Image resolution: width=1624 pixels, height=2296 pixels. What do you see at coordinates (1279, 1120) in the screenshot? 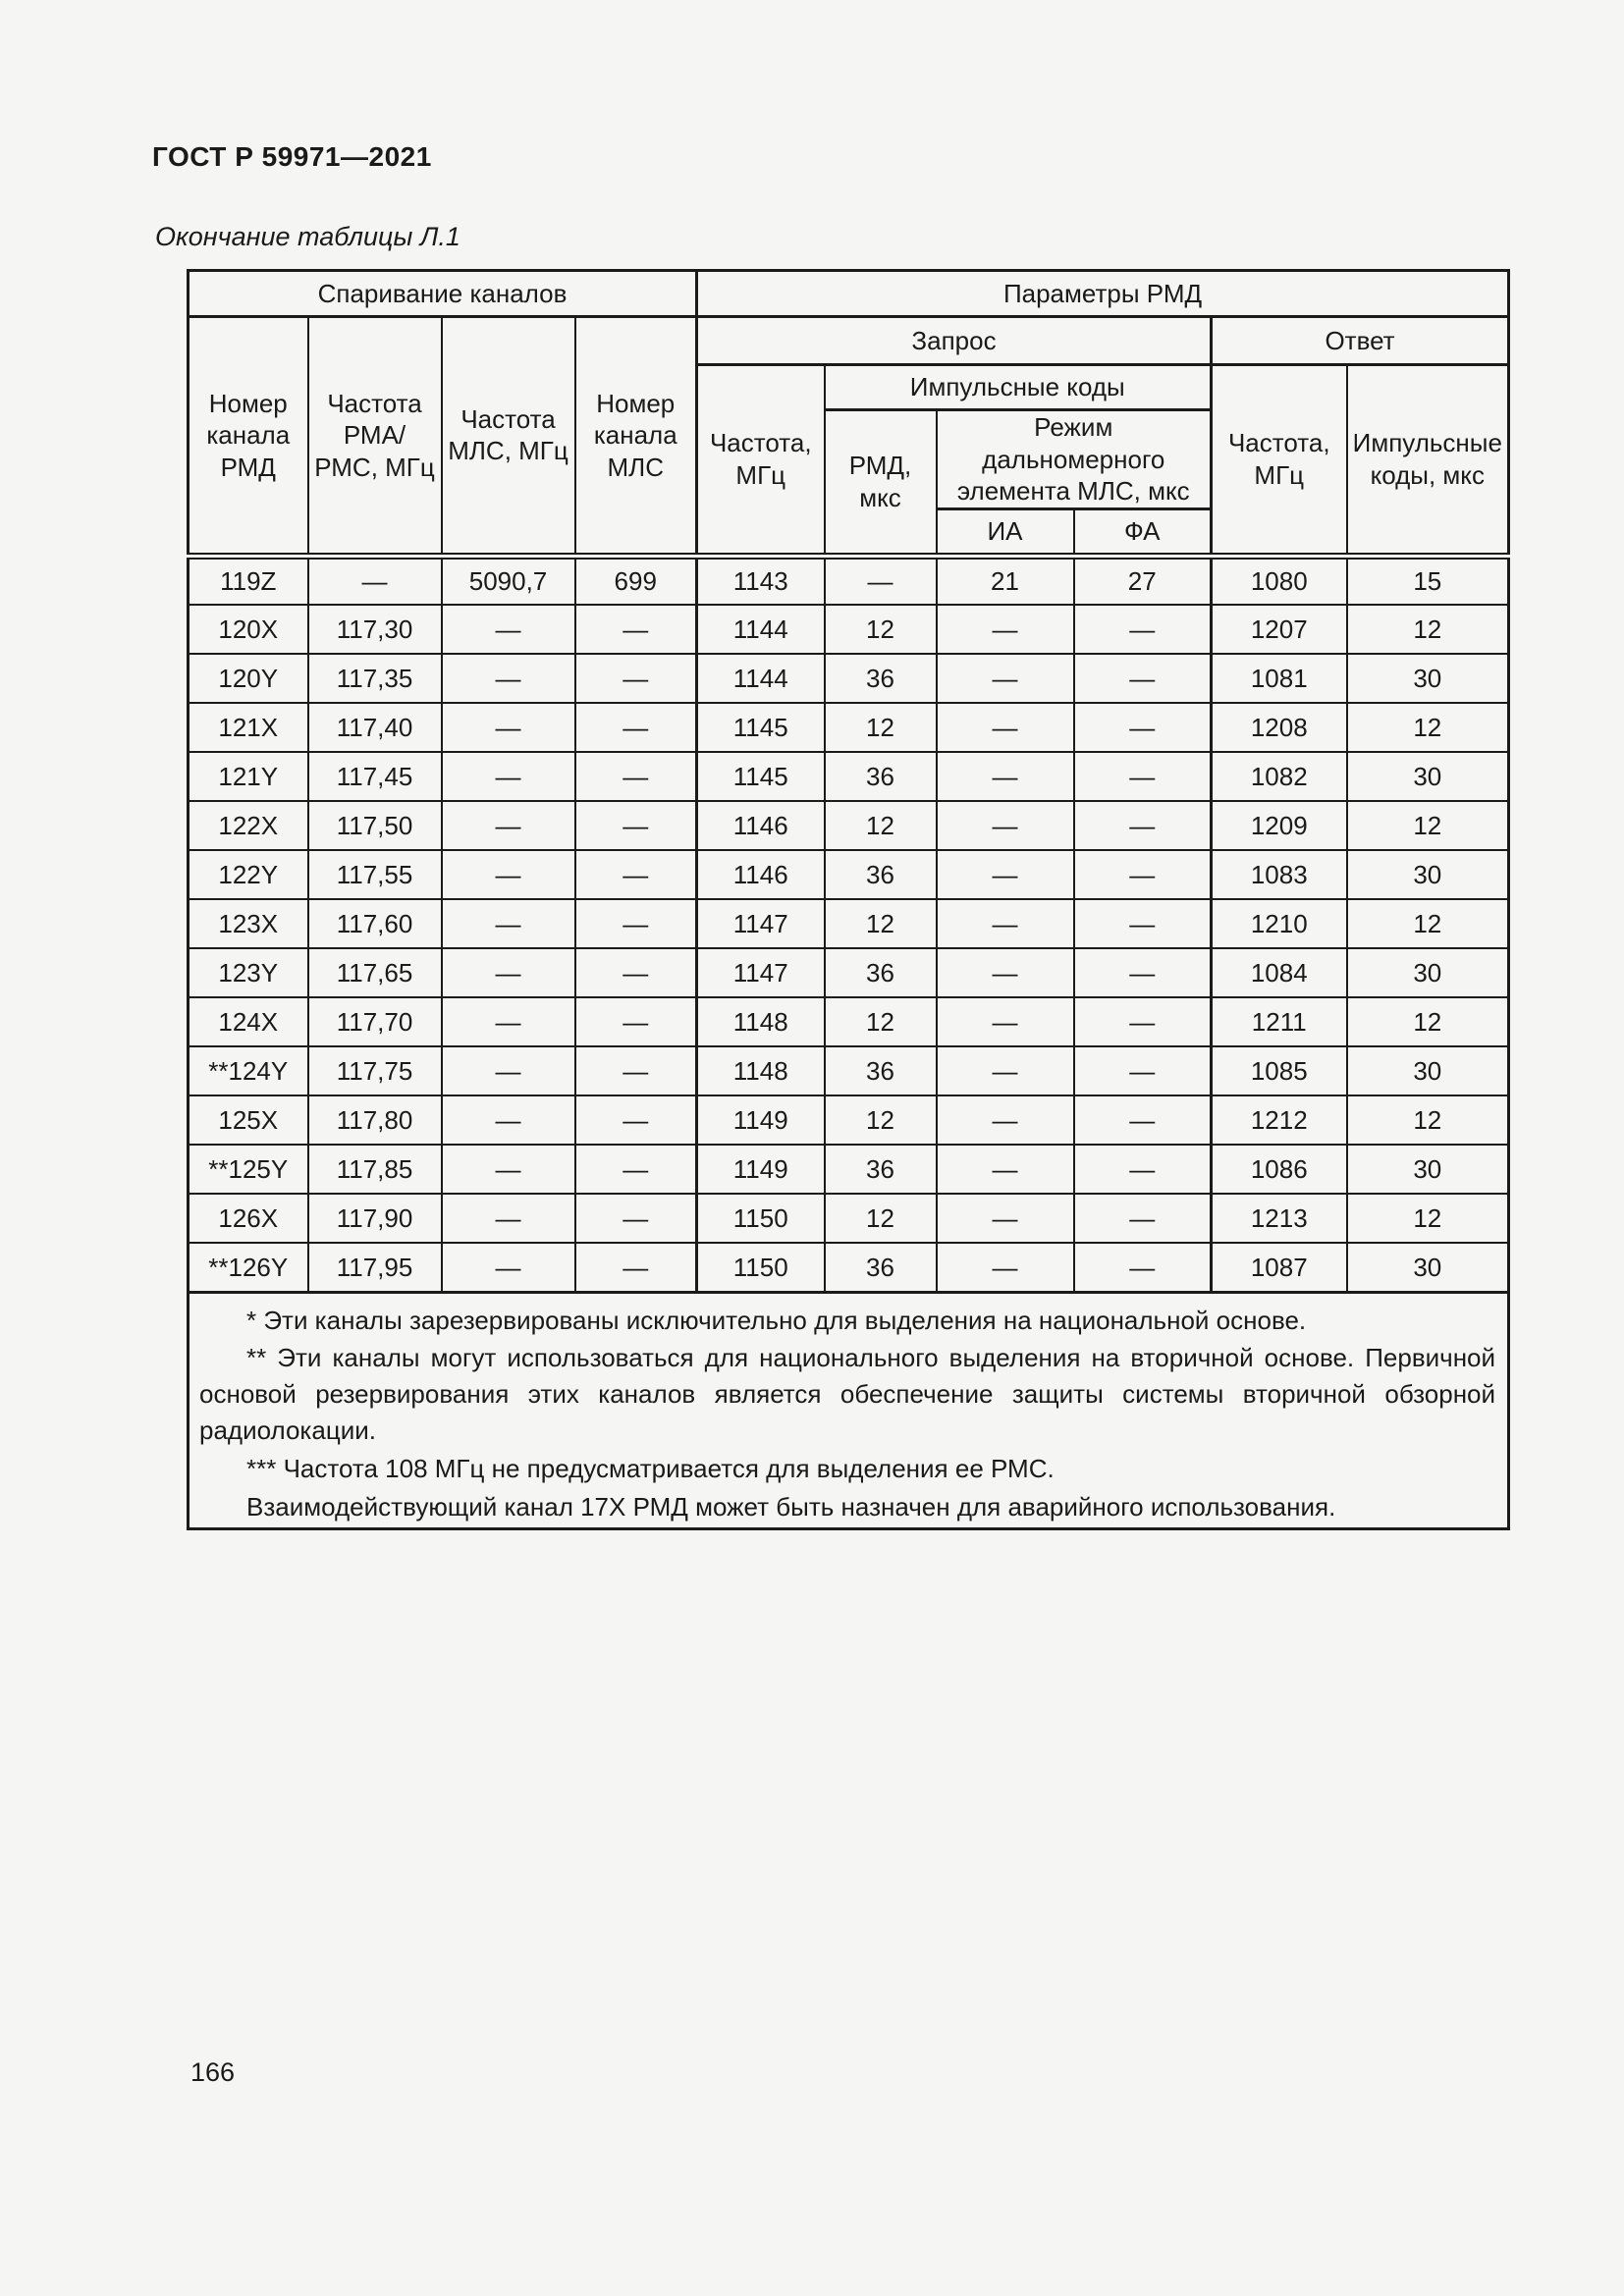
I see `table-cell: 1212` at bounding box center [1279, 1120].